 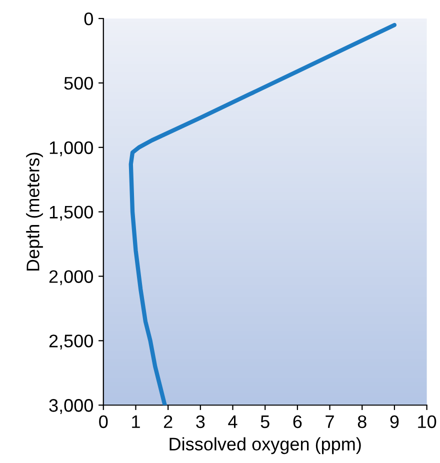 What do you see at coordinates (168, 421) in the screenshot?
I see `x-tick-label: 2` at bounding box center [168, 421].